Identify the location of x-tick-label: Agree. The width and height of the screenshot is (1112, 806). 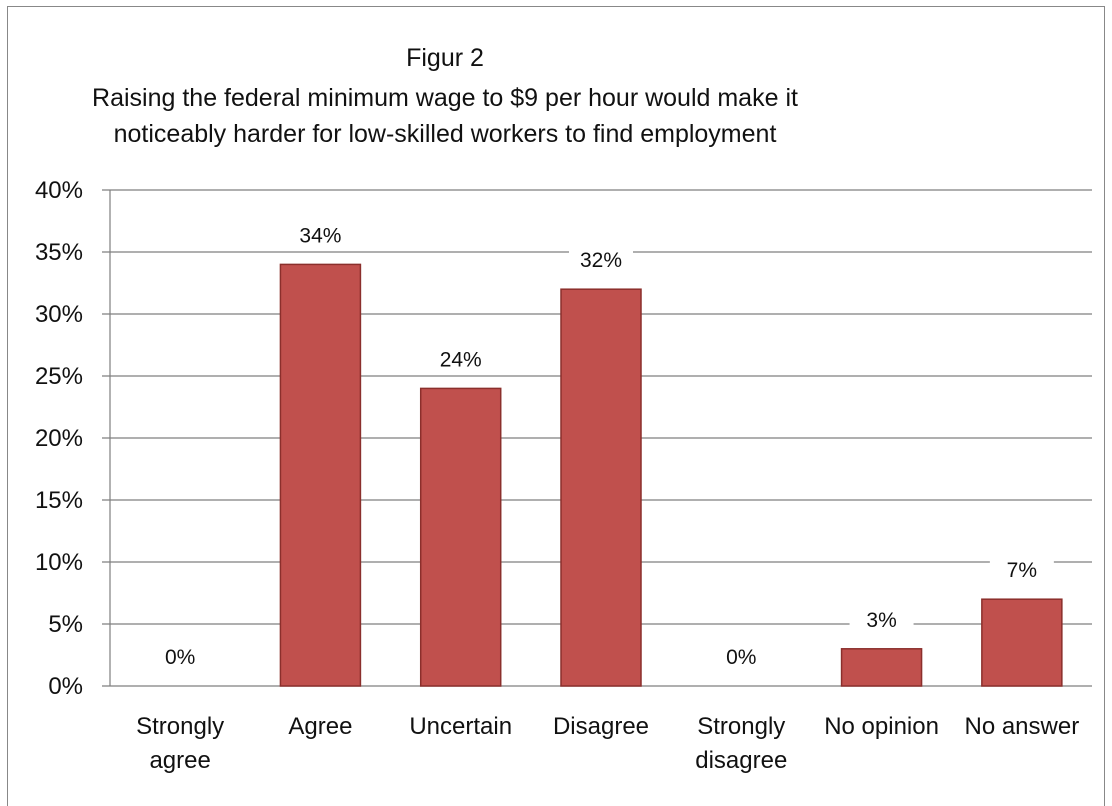
(320, 726).